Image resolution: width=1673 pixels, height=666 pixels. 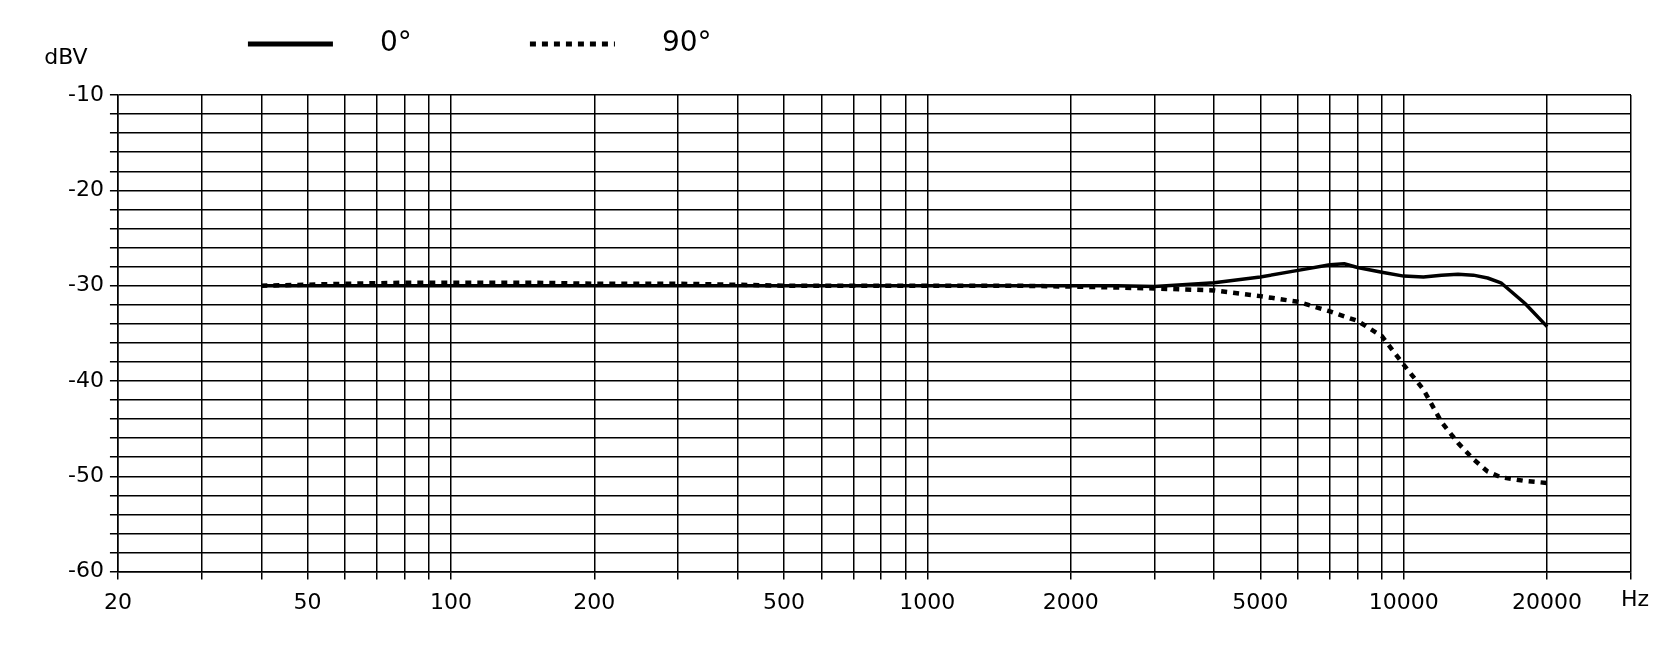 I want to click on y-tick-label: -10, so click(x=86, y=93).